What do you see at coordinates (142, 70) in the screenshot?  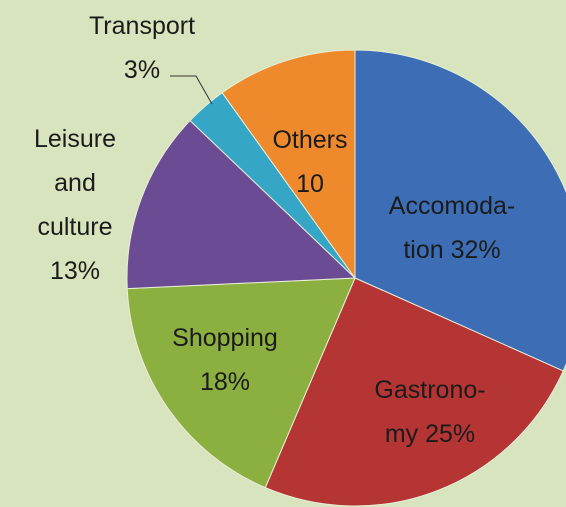 I see `value-label: 3%` at bounding box center [142, 70].